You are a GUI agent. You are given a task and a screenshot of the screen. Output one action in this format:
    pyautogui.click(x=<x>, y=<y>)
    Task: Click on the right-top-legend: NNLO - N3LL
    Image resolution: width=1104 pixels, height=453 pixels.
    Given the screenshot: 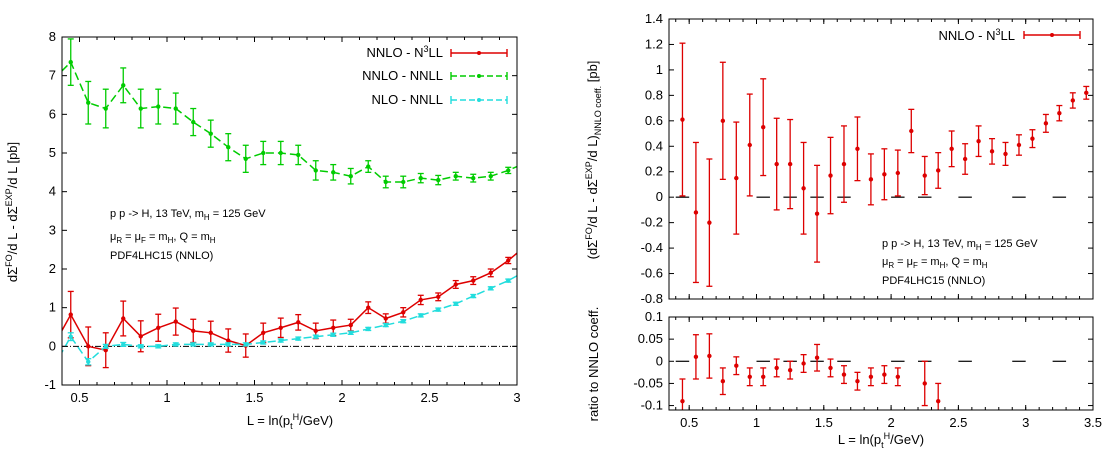 What is the action you would take?
    pyautogui.click(x=1009, y=35)
    